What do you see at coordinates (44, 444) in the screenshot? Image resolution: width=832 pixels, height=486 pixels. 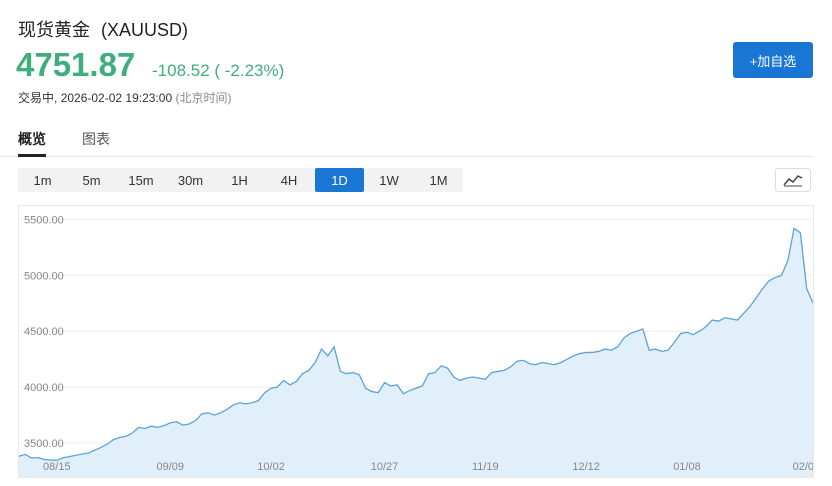 I see `y-tick-label: 3500.00` at bounding box center [44, 444].